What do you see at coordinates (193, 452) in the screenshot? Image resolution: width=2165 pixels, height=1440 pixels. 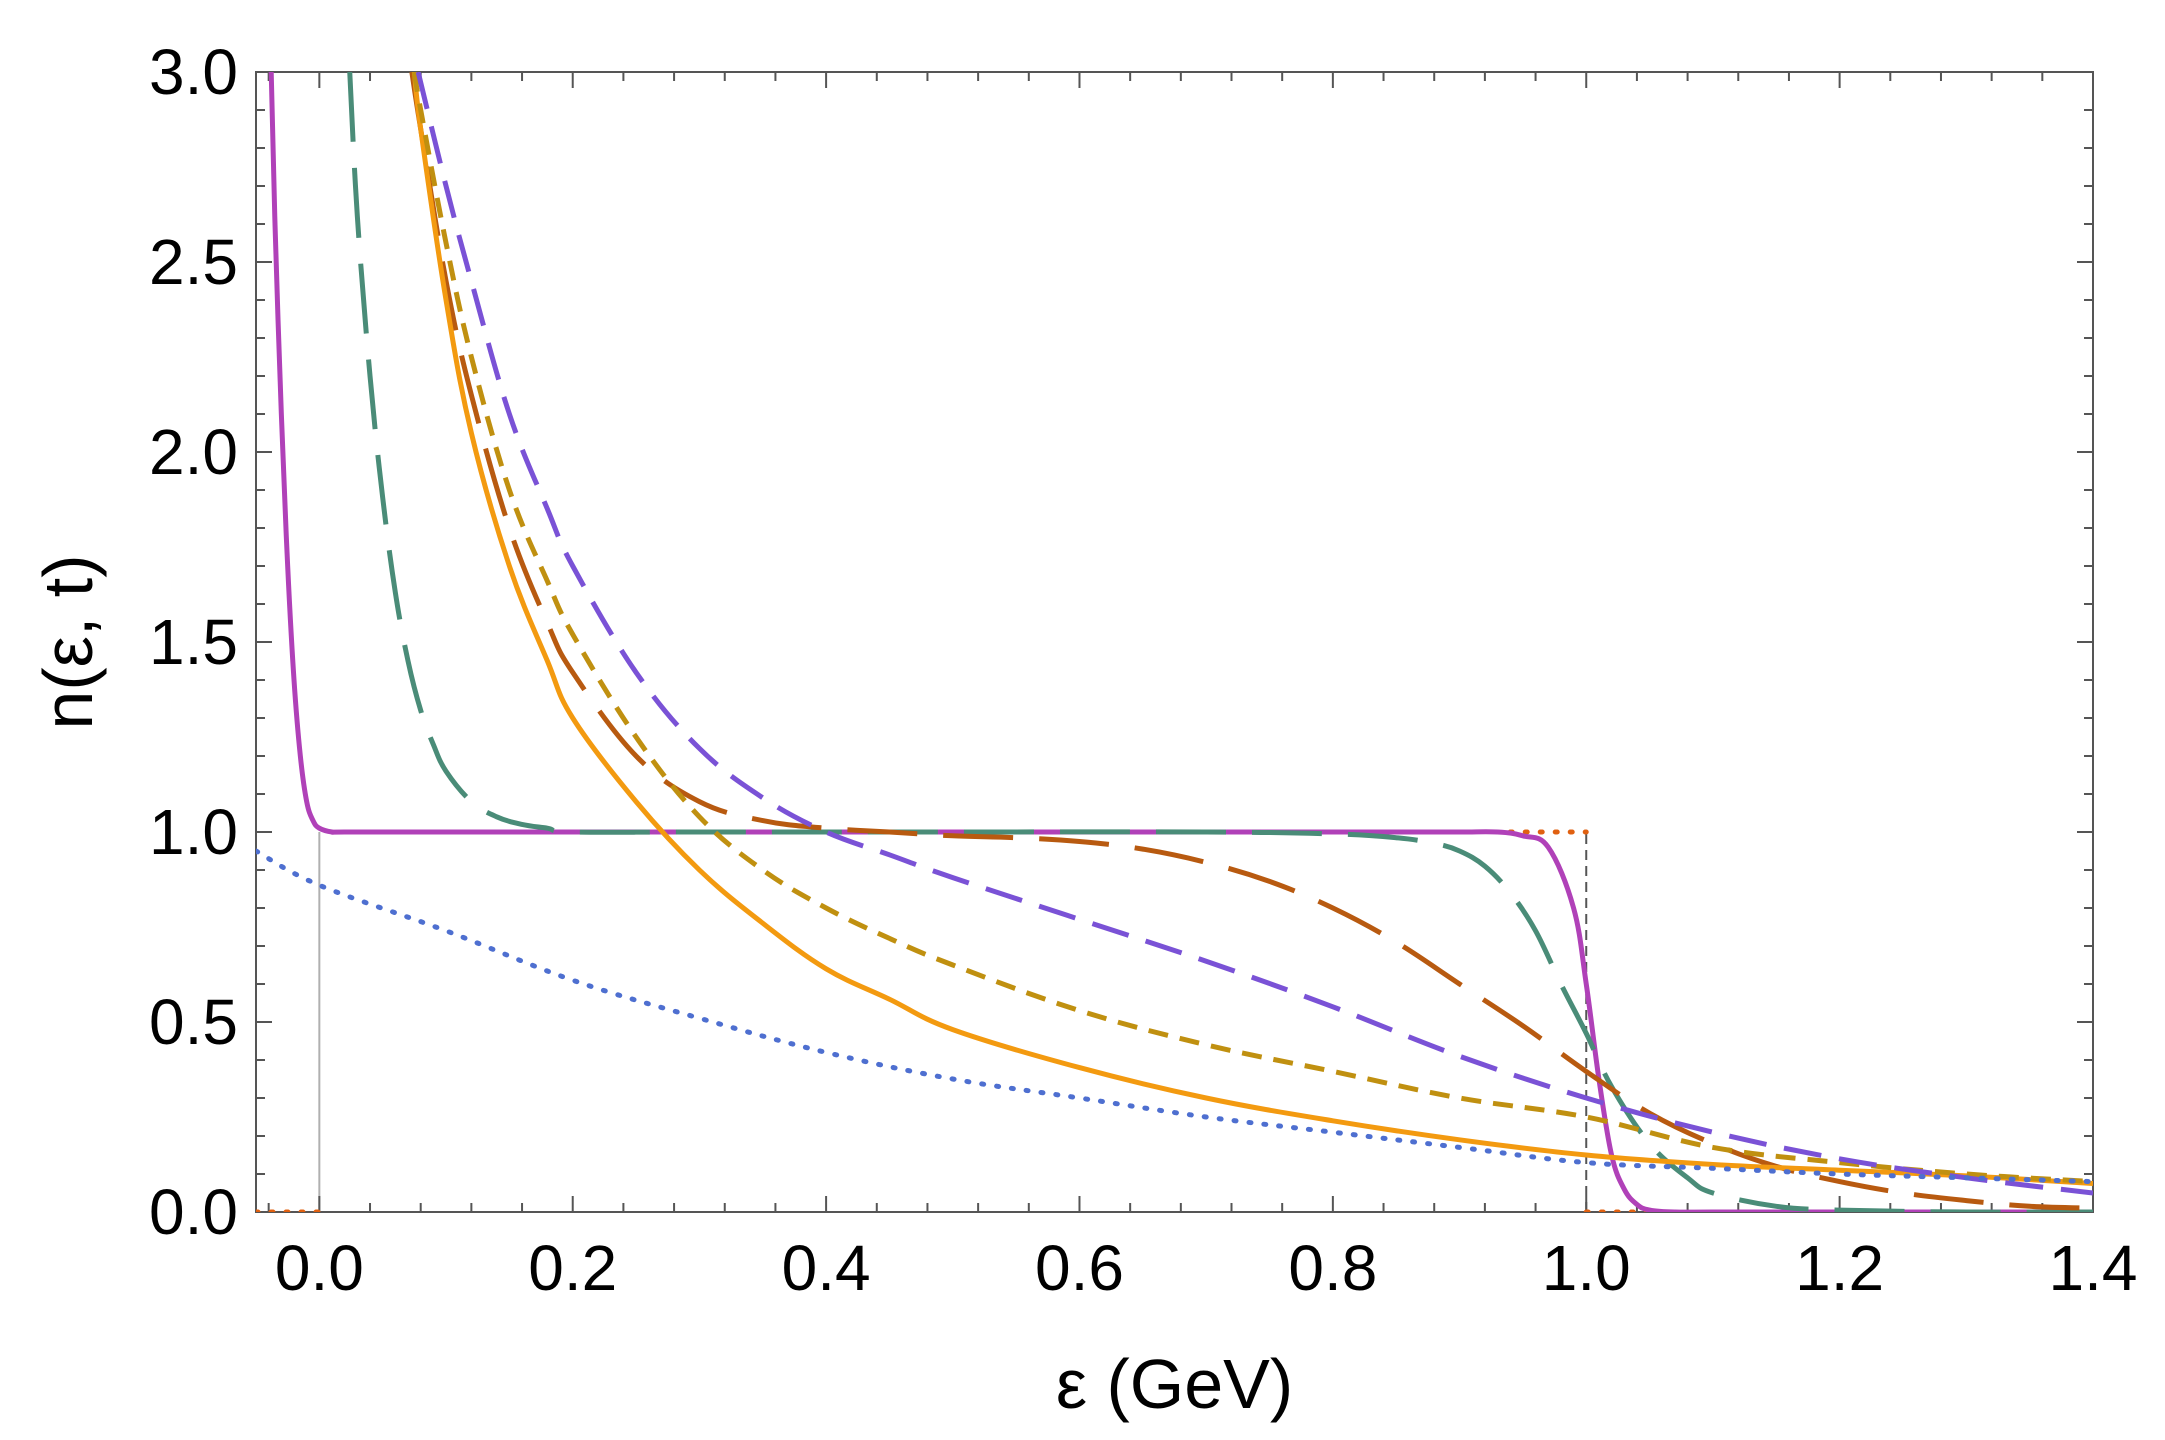 I see `y-tick-label: 2.0` at bounding box center [193, 452].